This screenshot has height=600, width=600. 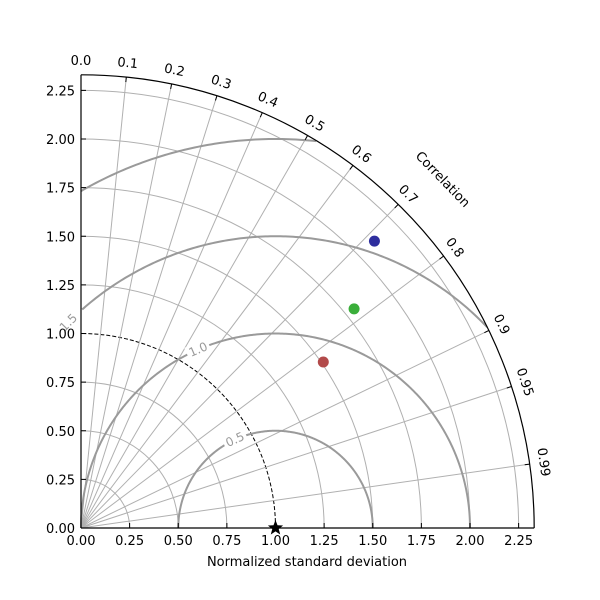 I want to click on y-tick-label: 2.25, so click(x=60, y=91).